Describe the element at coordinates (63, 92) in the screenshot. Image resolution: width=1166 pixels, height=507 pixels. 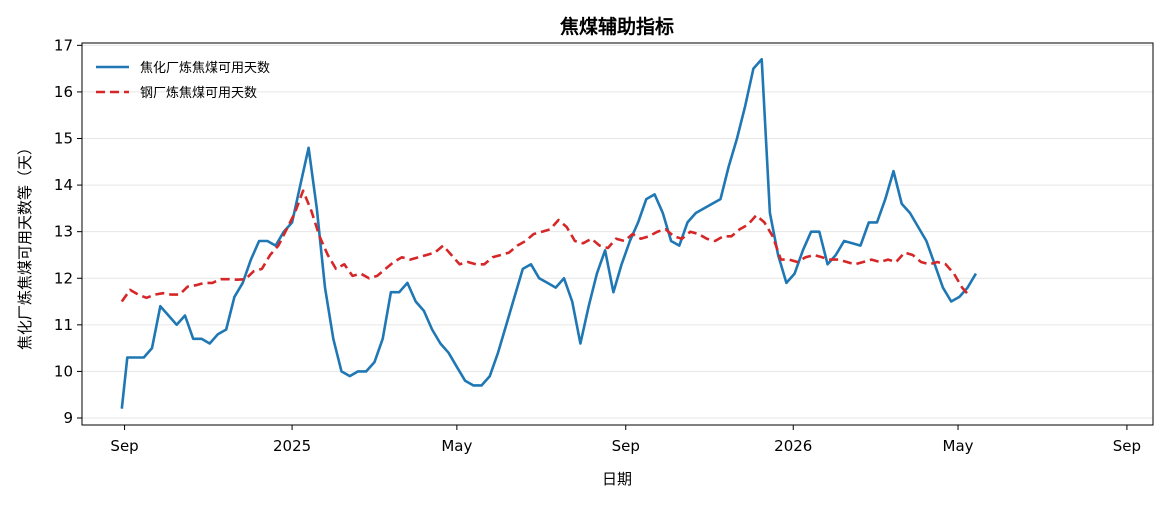
I see `y-tick-label: 16` at that location.